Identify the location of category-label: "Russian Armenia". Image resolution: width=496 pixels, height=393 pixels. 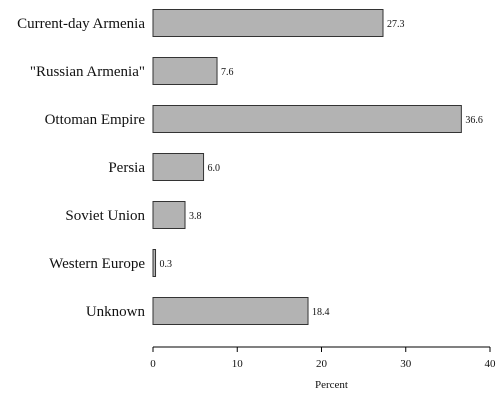
(87, 72).